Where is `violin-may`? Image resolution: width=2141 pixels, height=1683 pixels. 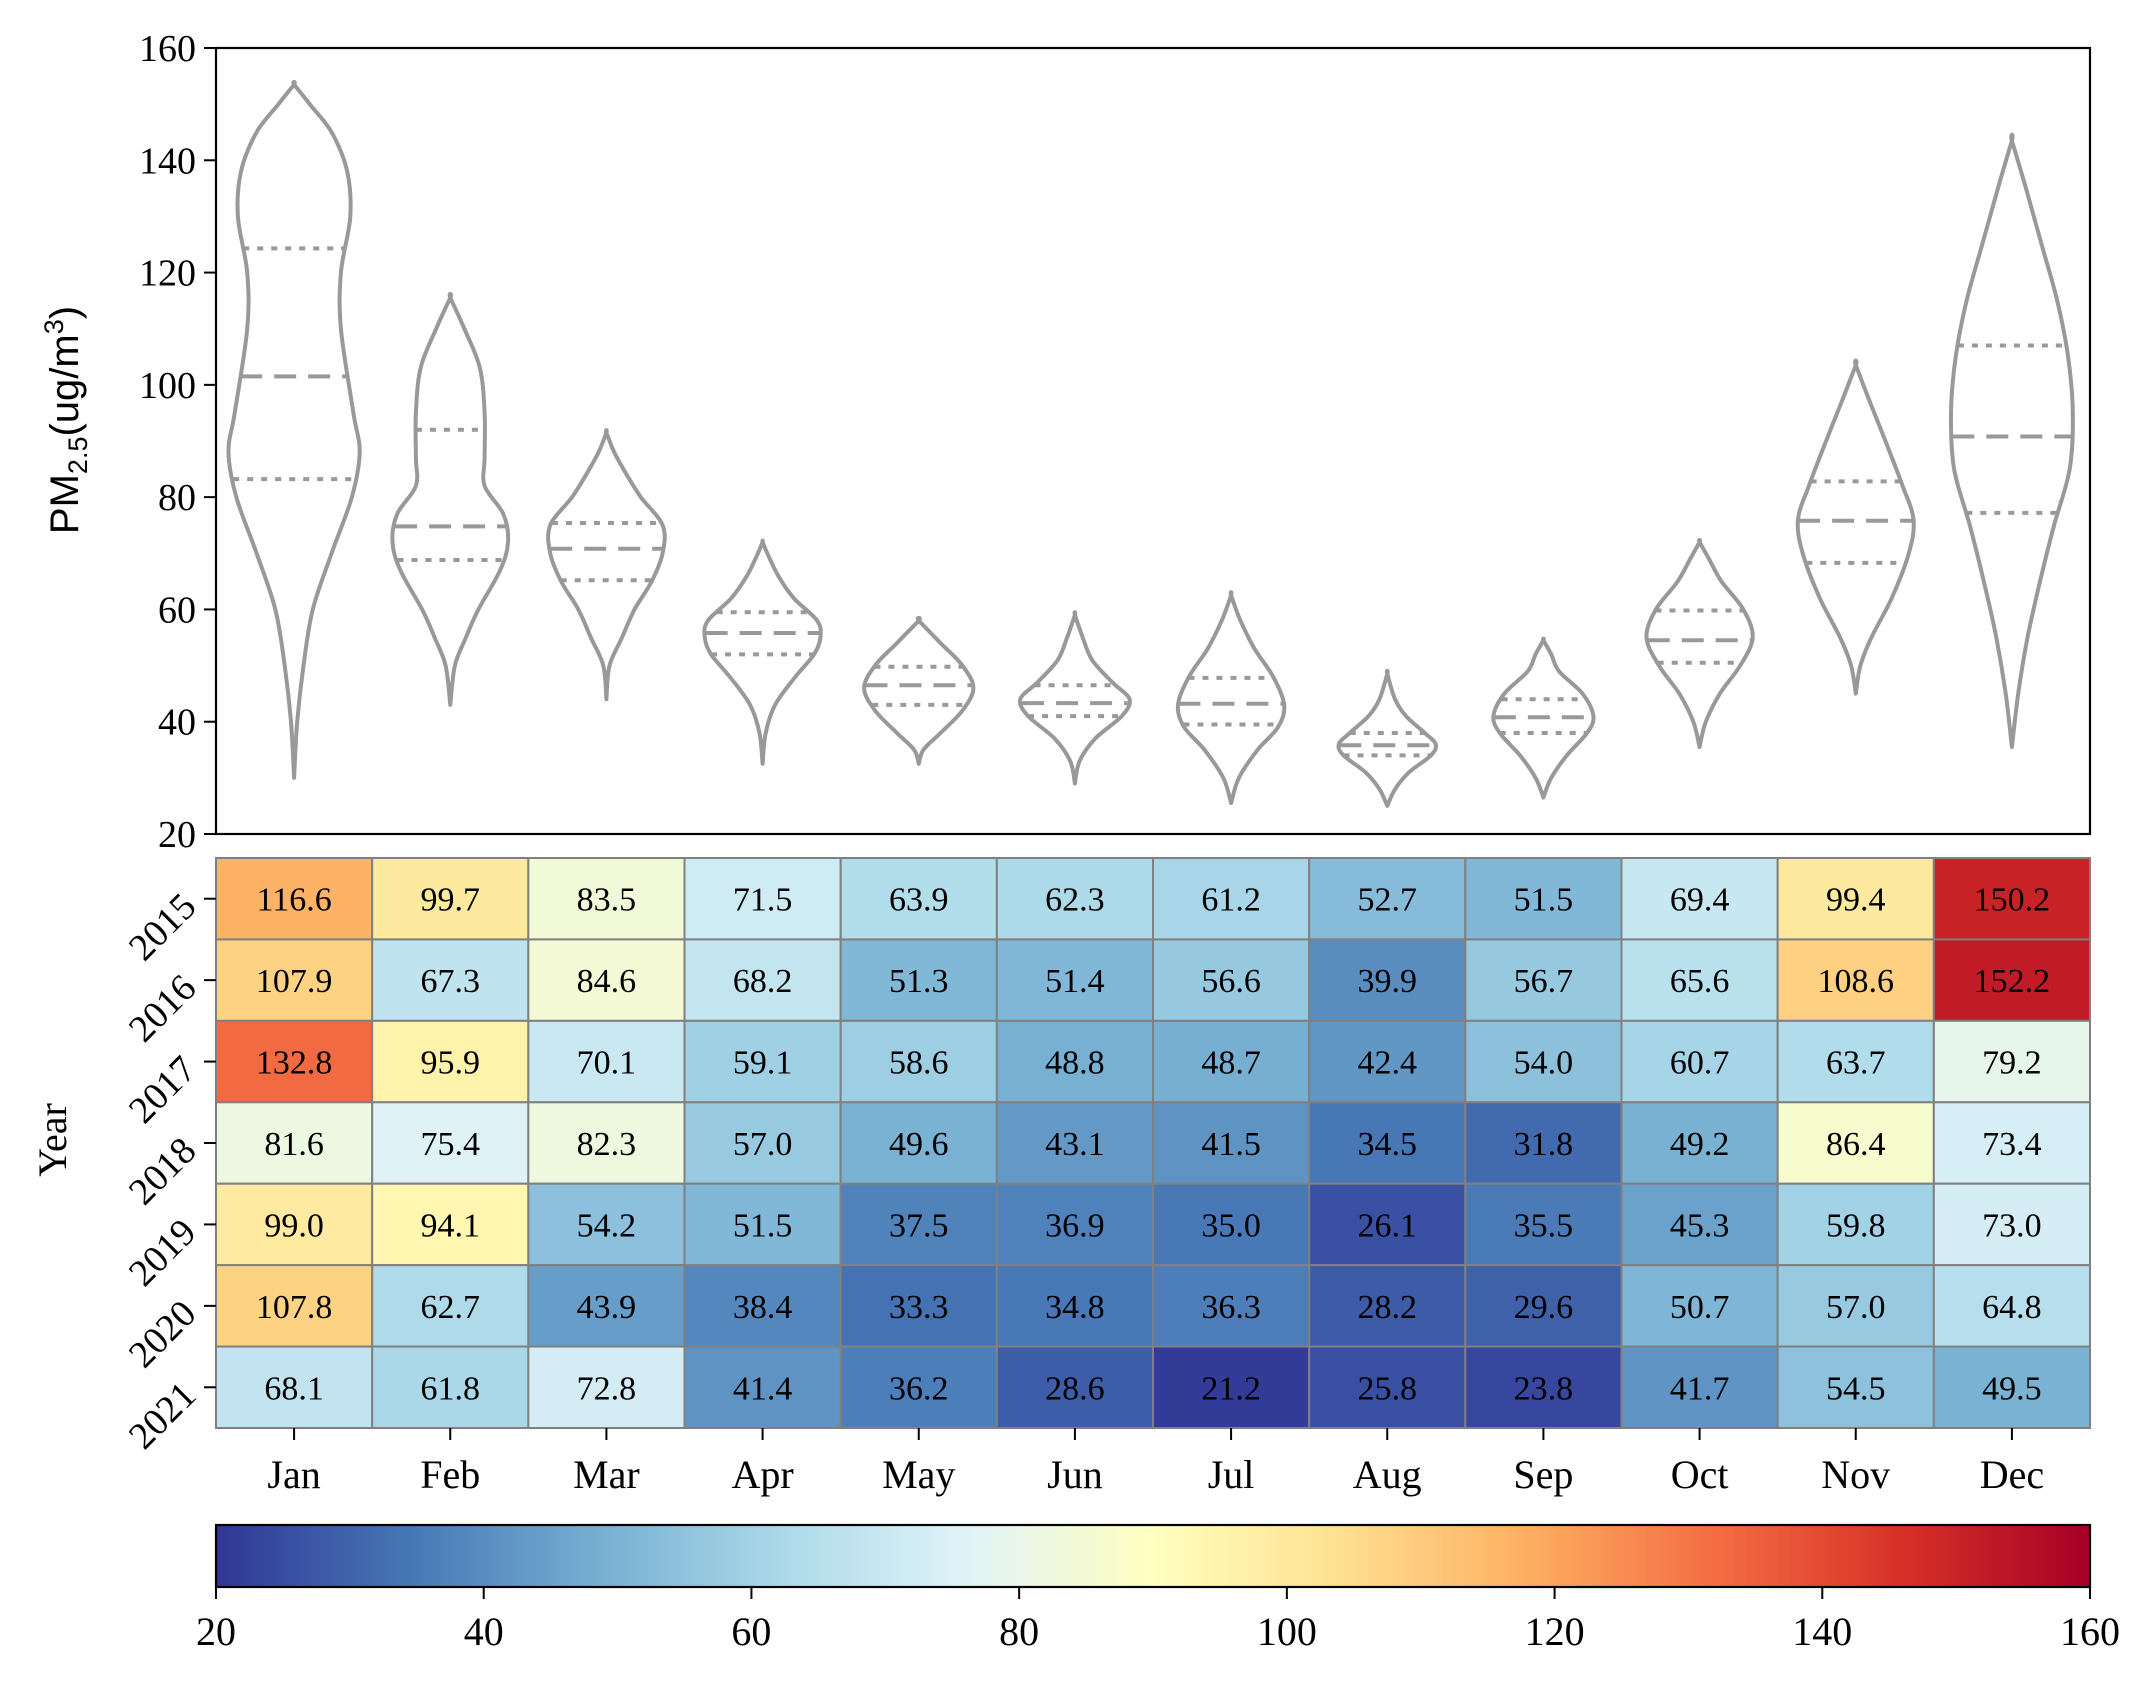
violin-may is located at coordinates (919, 690).